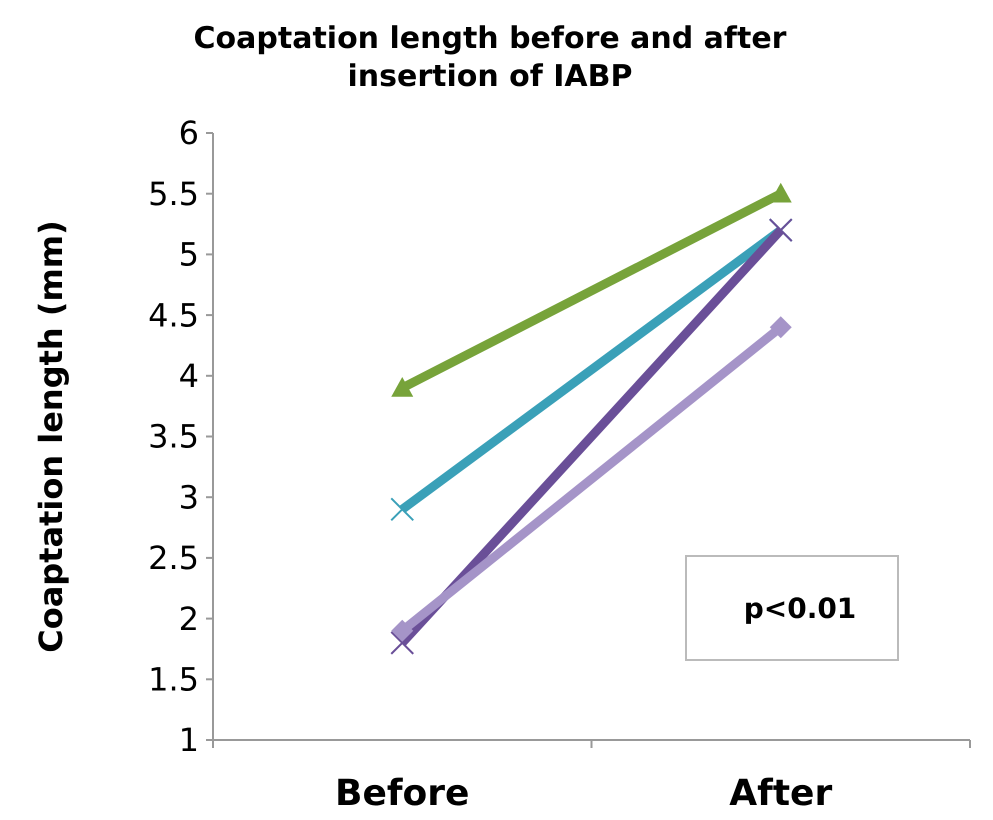 The image size is (993, 820). I want to click on annotation: p<0.01, so click(800, 608).